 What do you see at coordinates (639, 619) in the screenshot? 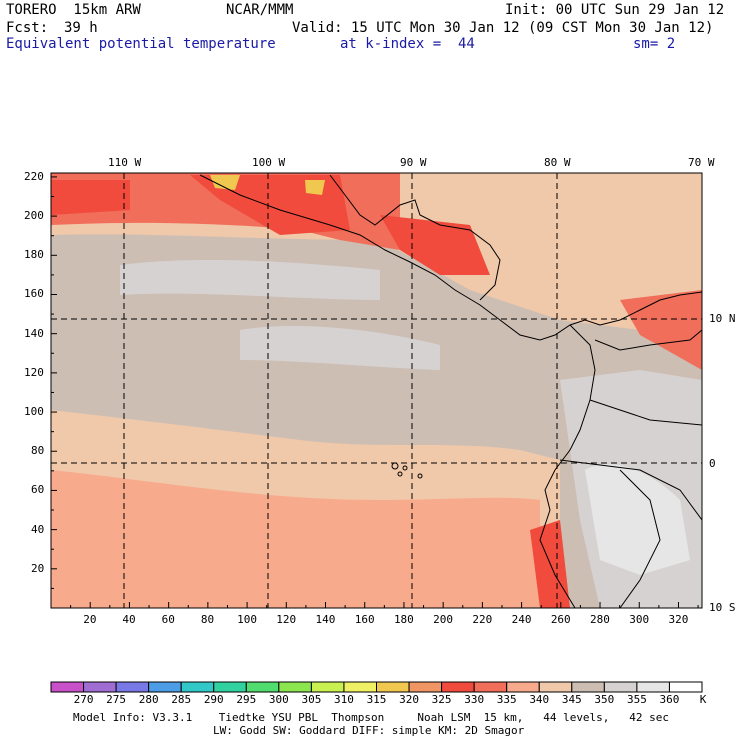
I see `x-tick-label: 300` at bounding box center [639, 619].